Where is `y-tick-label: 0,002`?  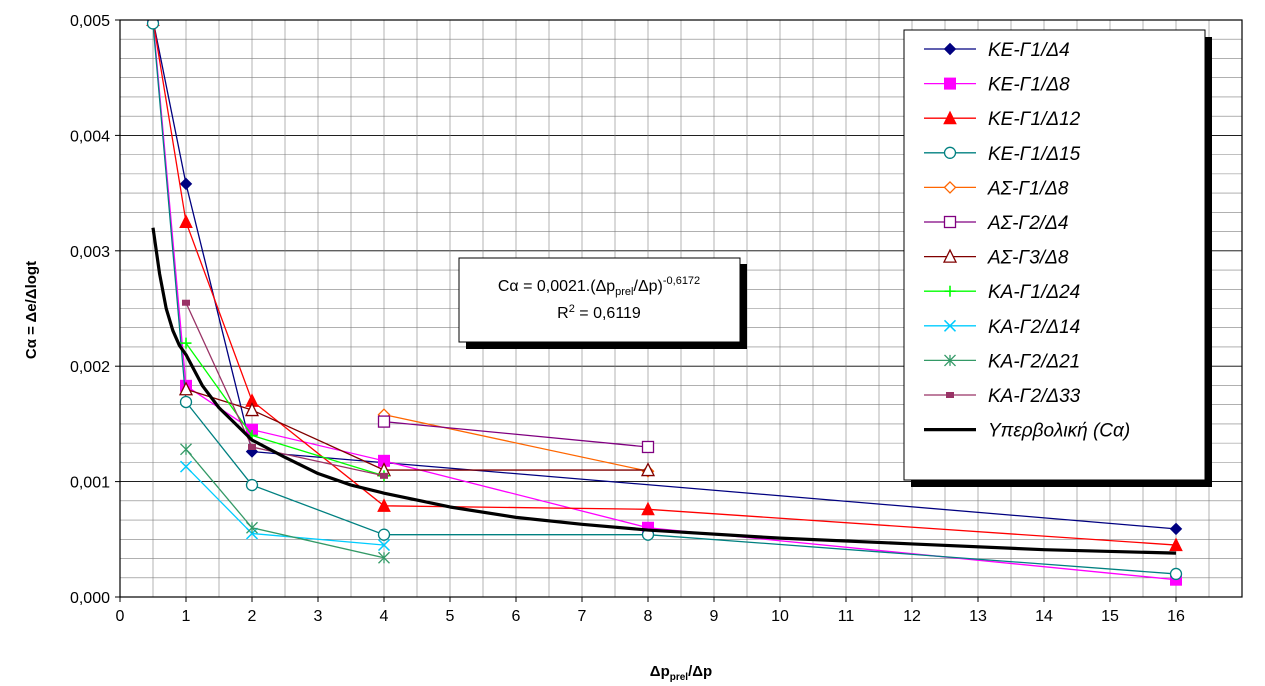
y-tick-label: 0,002 is located at coordinates (90, 367).